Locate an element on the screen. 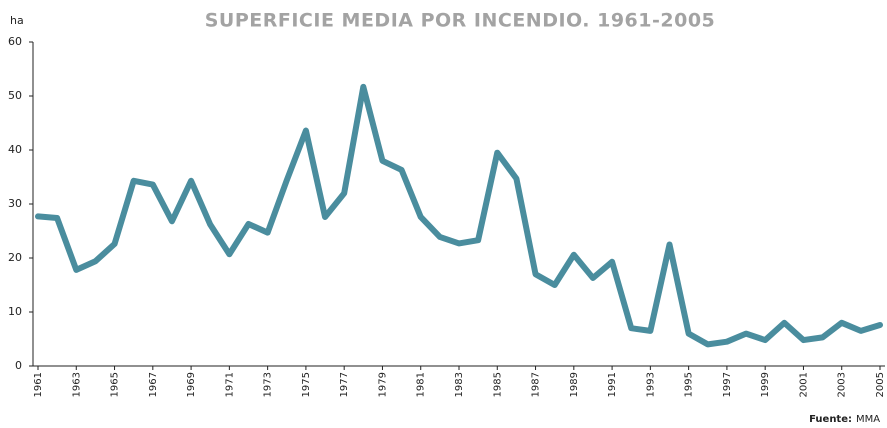 The height and width of the screenshot is (428, 887). x-tick-label: 1961 is located at coordinates (38, 384).